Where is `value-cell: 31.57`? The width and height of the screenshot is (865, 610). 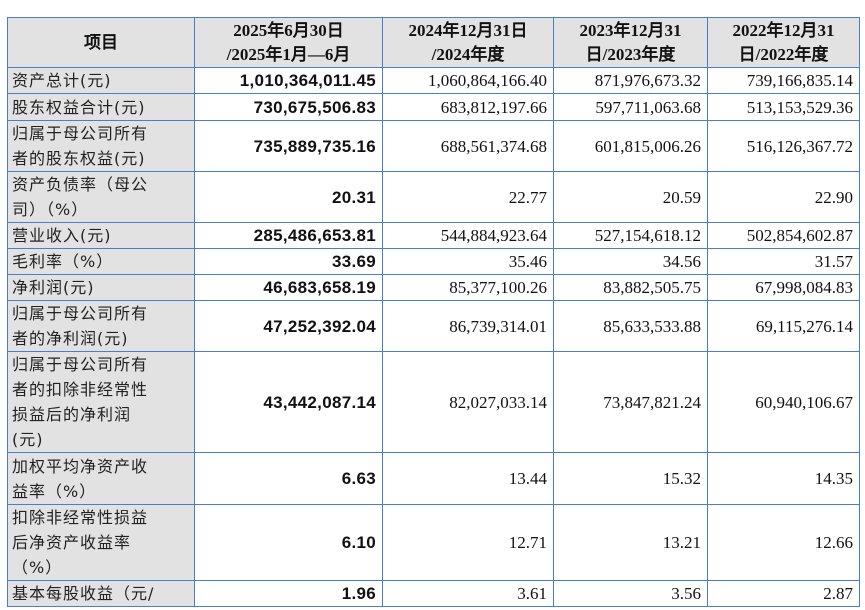 value-cell: 31.57 is located at coordinates (783, 261).